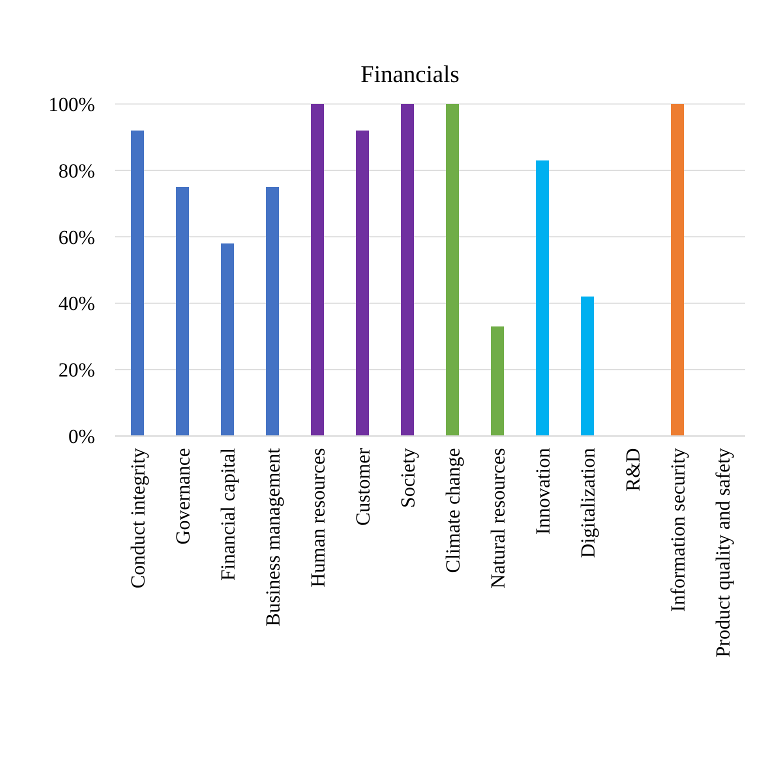  Describe the element at coordinates (319, 518) in the screenshot. I see `x-tick-label: Human resources` at that location.